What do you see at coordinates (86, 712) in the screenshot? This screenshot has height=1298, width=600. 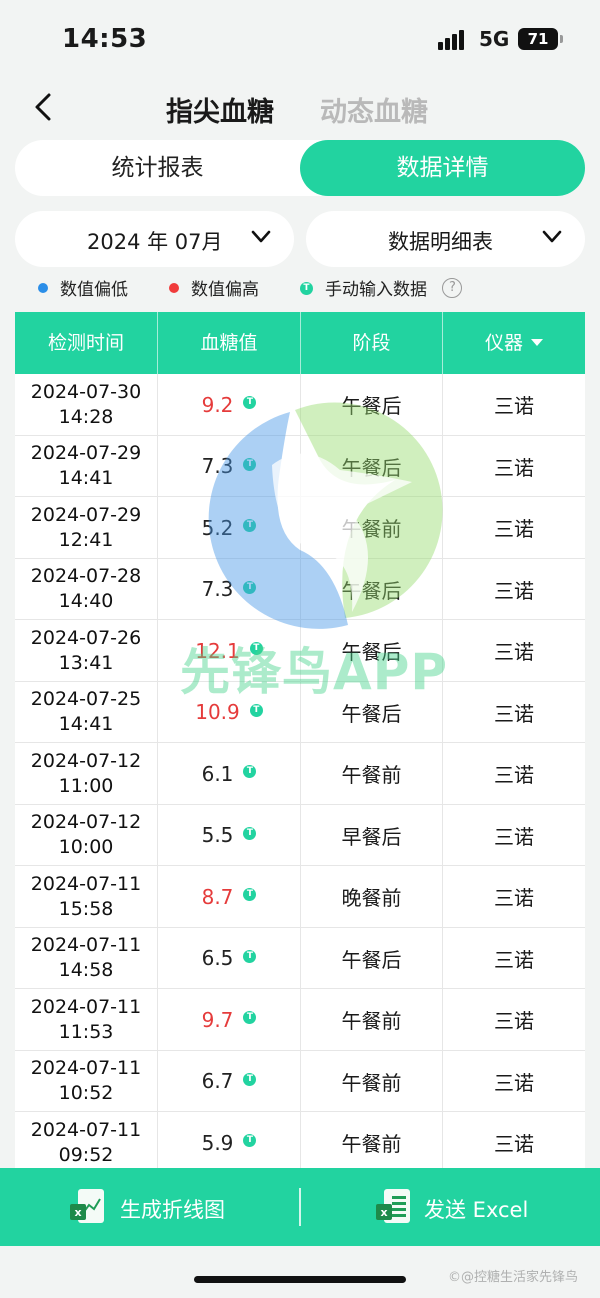 I see `cell-test-time: 2024-07-25 14:41` at bounding box center [86, 712].